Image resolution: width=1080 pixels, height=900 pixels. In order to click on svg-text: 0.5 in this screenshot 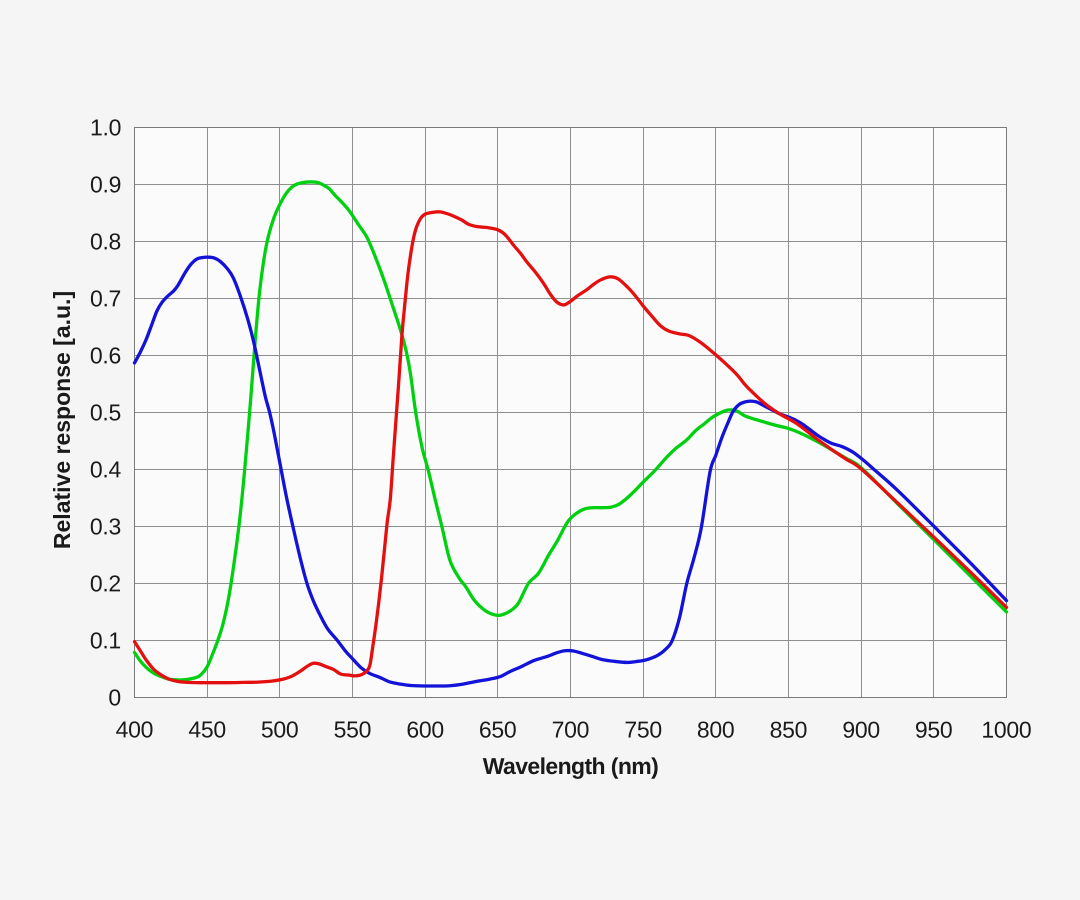, I will do `click(105, 412)`.